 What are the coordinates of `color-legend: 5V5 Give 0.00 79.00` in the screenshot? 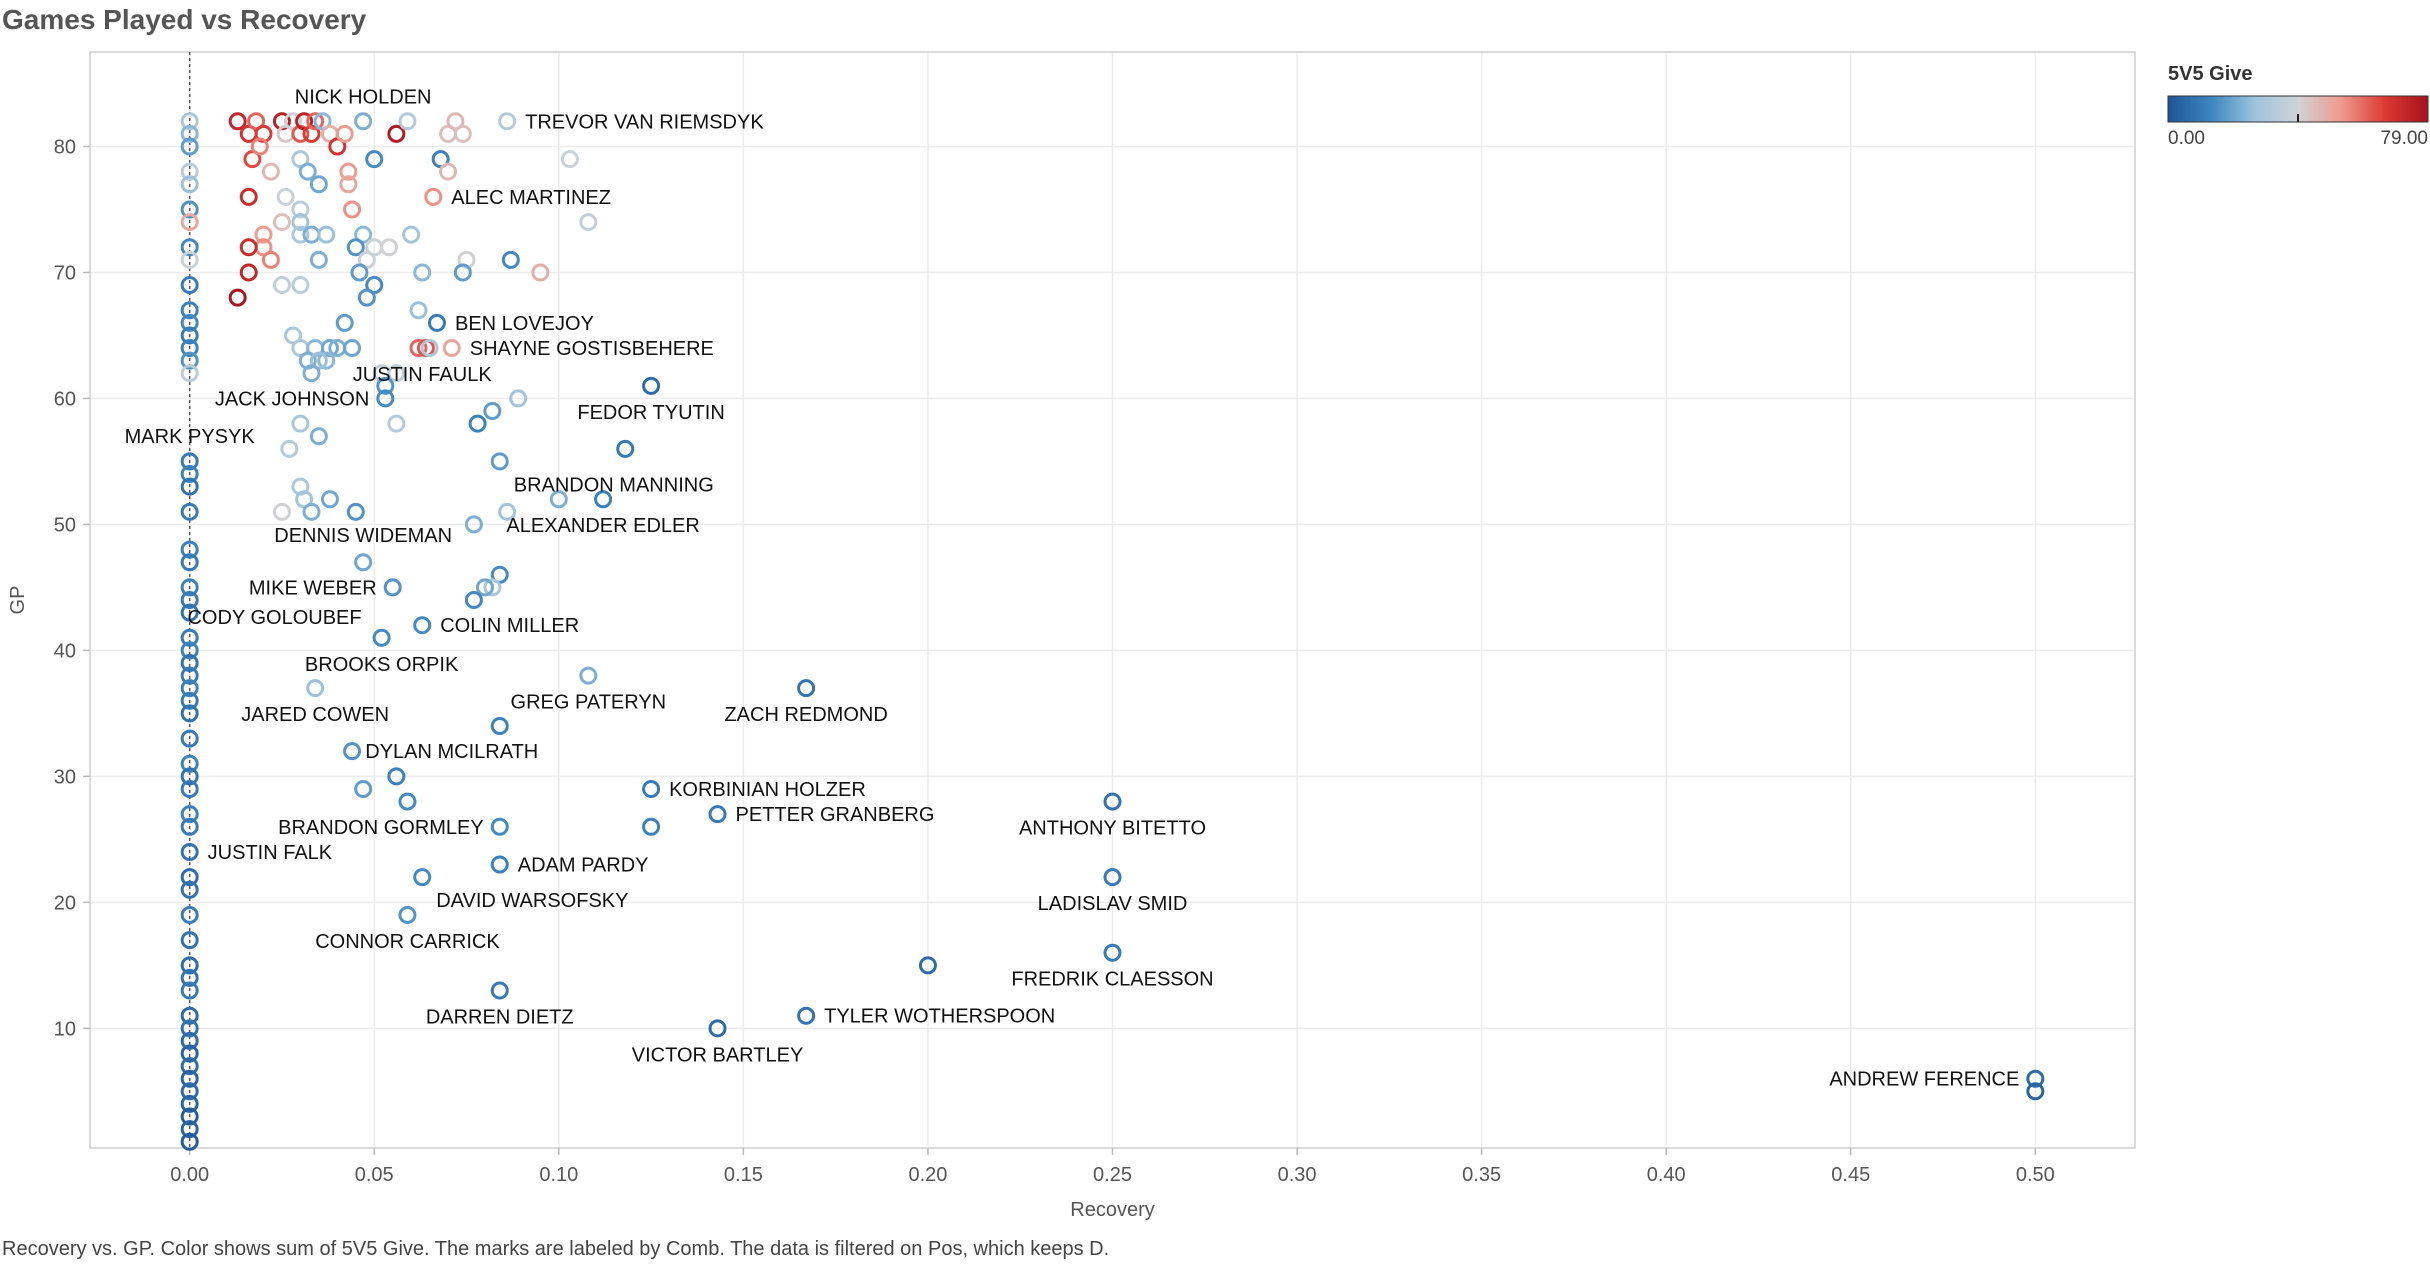 It's located at (2298, 106).